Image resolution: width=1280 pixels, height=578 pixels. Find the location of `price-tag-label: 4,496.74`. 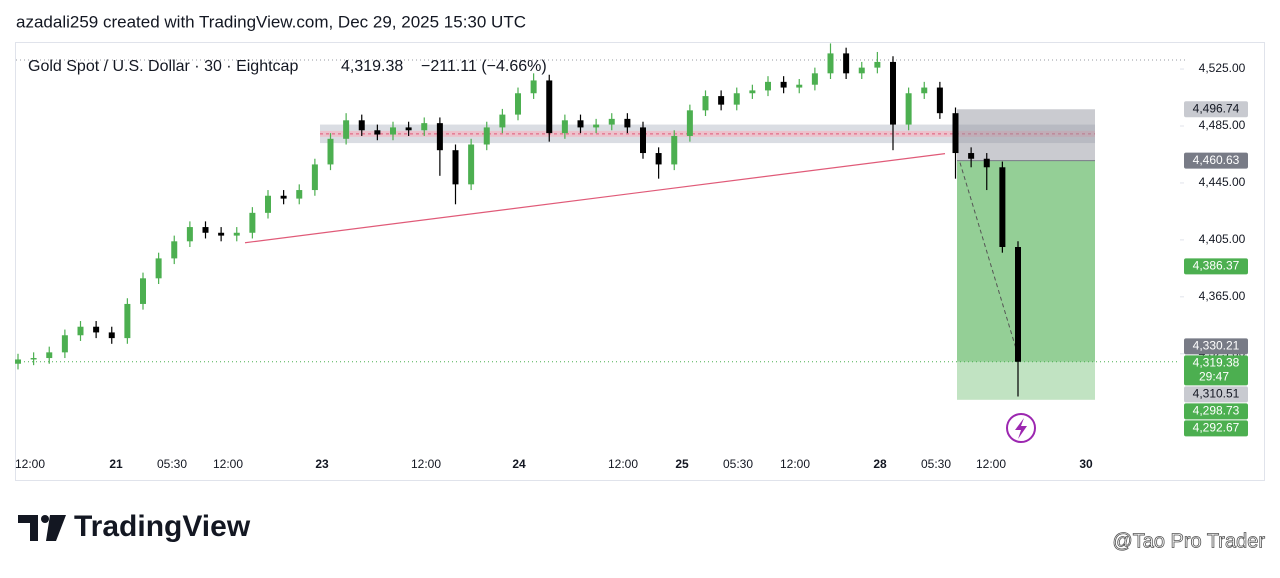

price-tag-label: 4,496.74 is located at coordinates (1216, 108).